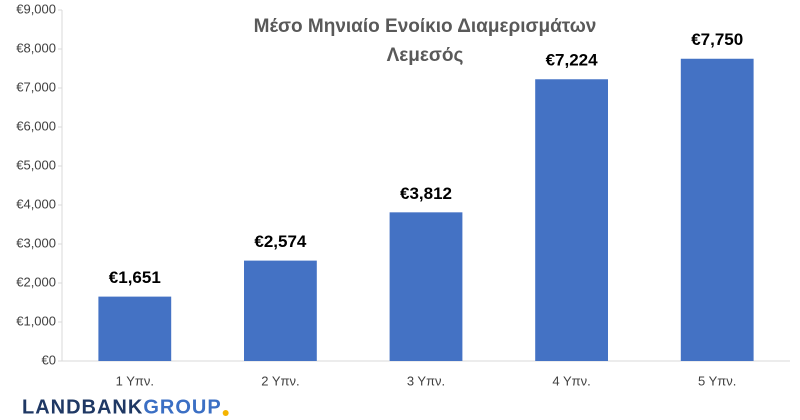  I want to click on x-tick-label: 5 Υπν., so click(717, 380).